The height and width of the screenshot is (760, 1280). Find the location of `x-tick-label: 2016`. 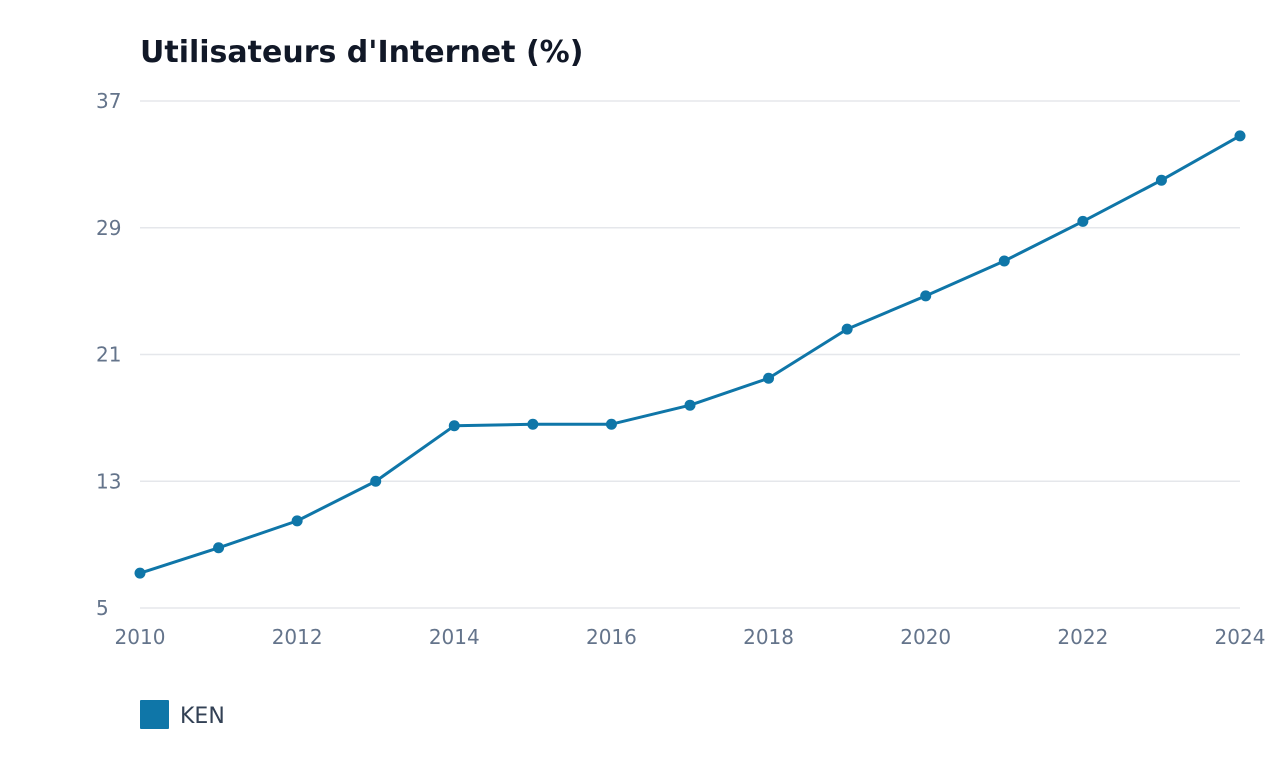

x-tick-label: 2016 is located at coordinates (611, 637).